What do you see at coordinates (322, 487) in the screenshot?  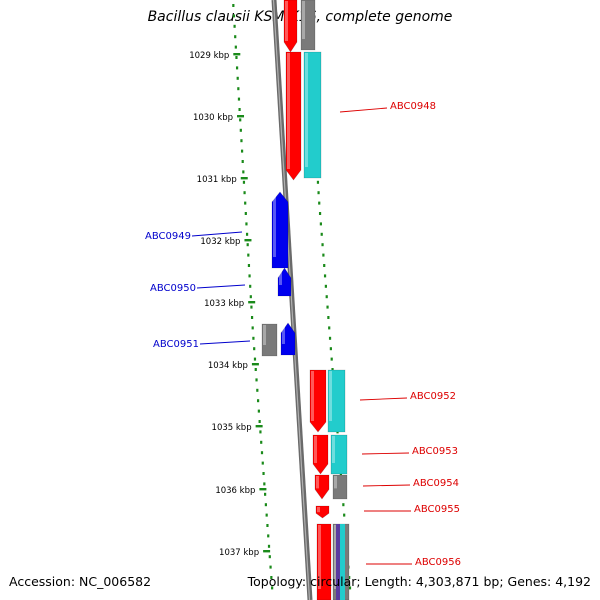 I see `gene-arrow-abc0954` at bounding box center [322, 487].